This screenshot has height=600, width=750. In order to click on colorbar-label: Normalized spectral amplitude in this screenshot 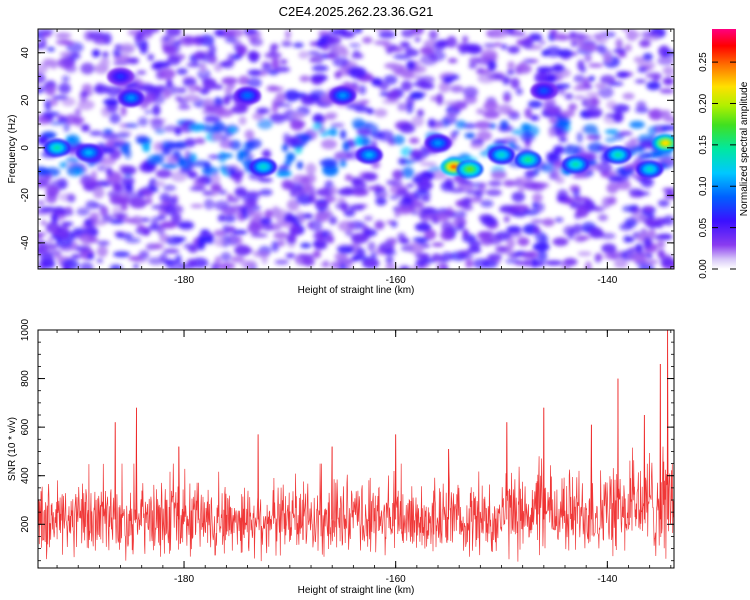, I will do `click(744, 148)`.